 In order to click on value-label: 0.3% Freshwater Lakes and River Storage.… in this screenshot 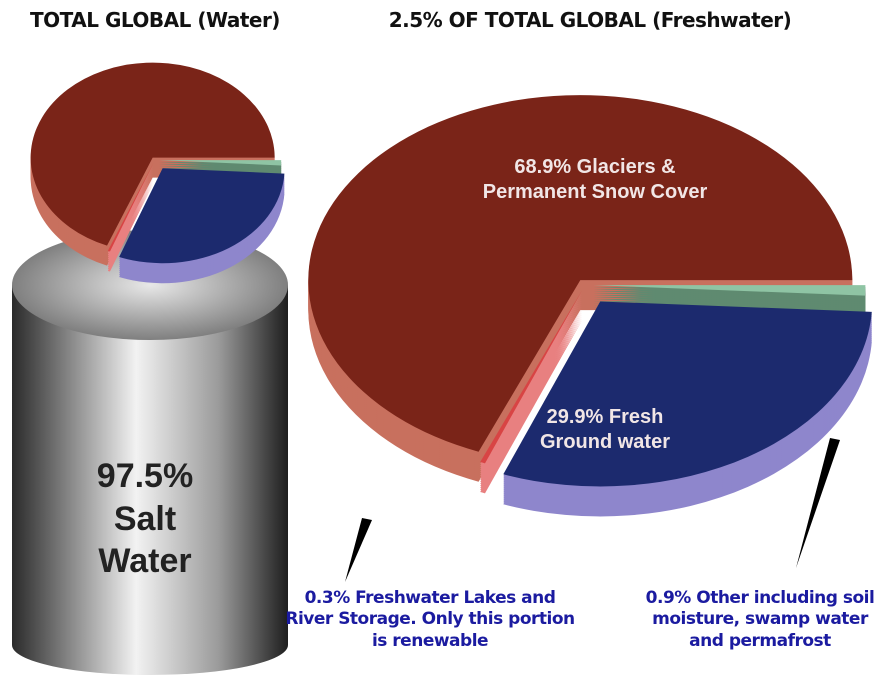, I will do `click(430, 619)`.